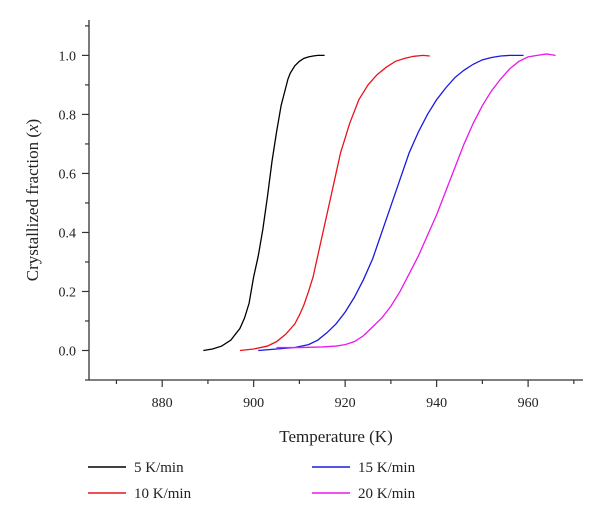 This screenshot has height=530, width=600. Describe the element at coordinates (159, 468) in the screenshot. I see `legend-label: 5 K/min` at that location.